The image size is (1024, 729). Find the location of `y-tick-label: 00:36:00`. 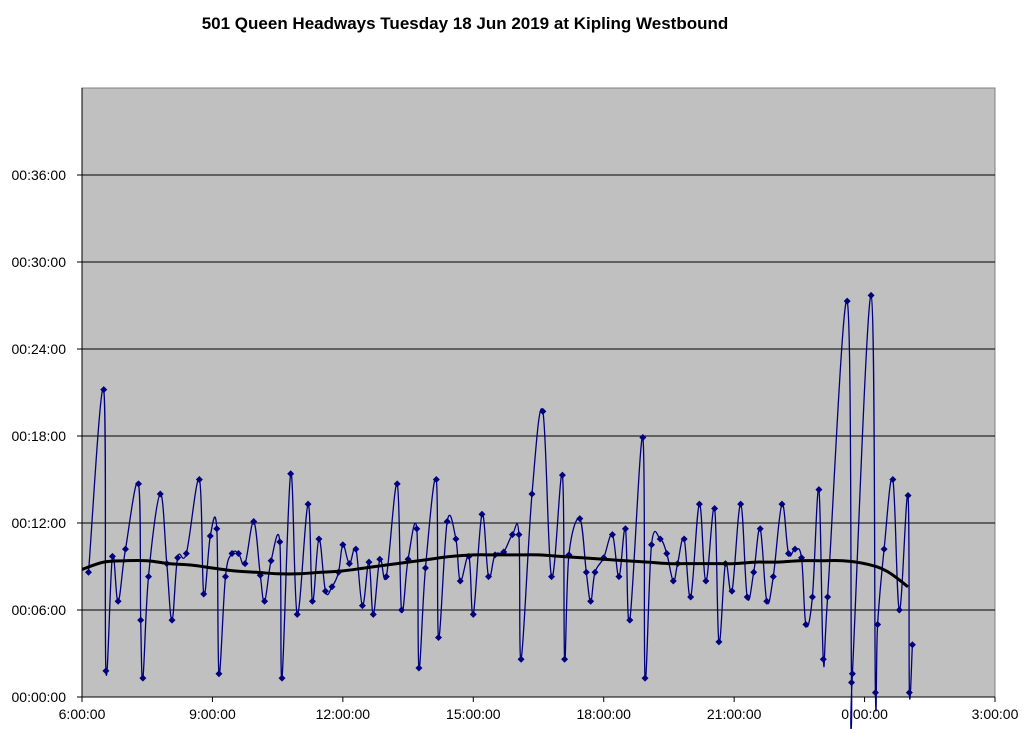

y-tick-label: 00:36:00 is located at coordinates (39, 175).